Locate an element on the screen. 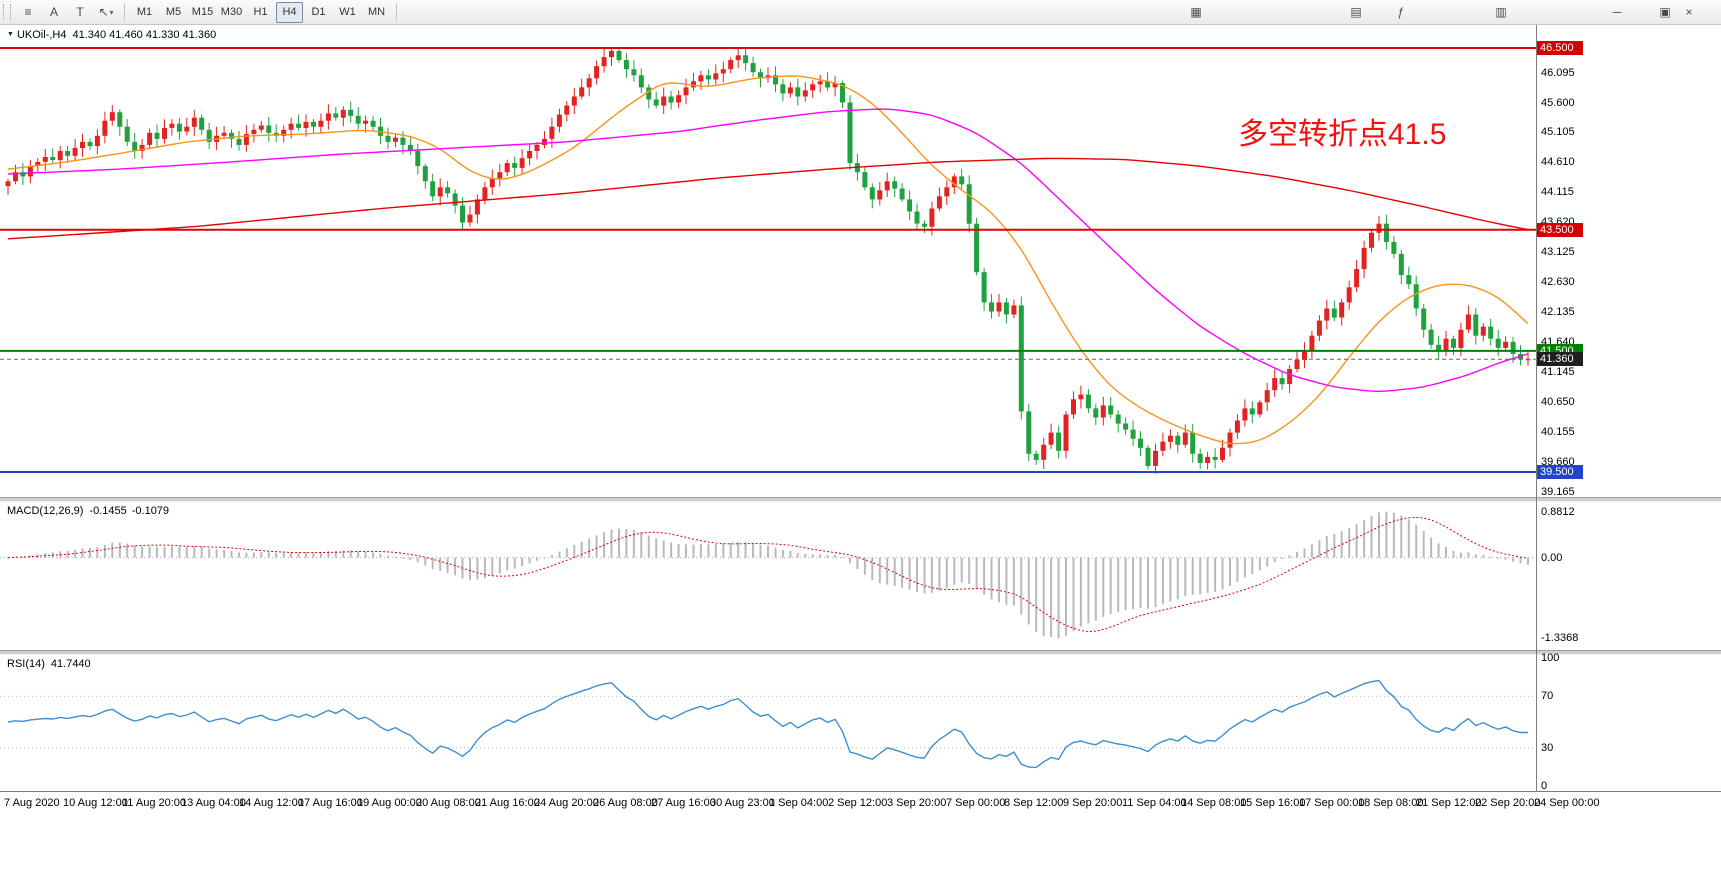 This screenshot has width=1721, height=893. time-axis-label: 1 Sep 04:00 is located at coordinates (799, 803).